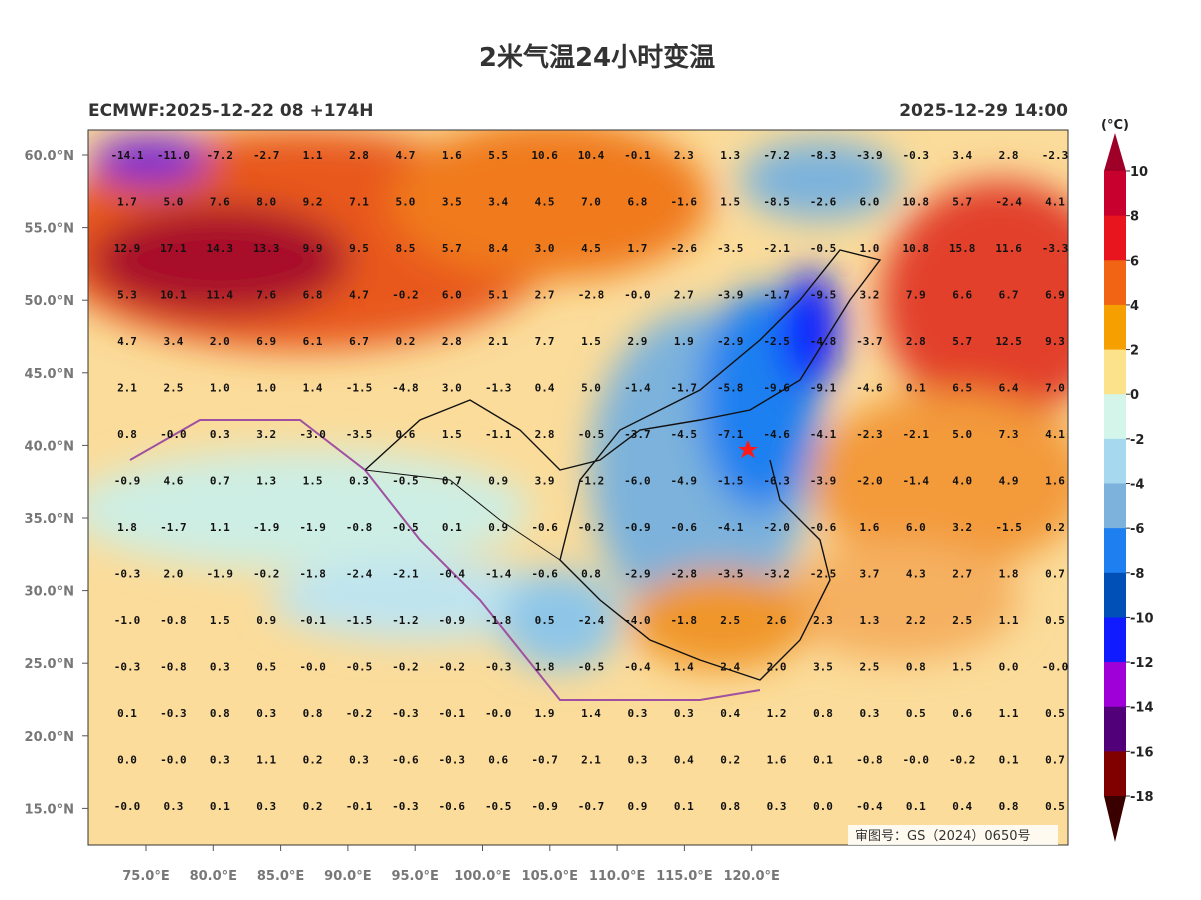 The image size is (1201, 900). What do you see at coordinates (498, 248) in the screenshot?
I see `grid-value: 8.4` at bounding box center [498, 248].